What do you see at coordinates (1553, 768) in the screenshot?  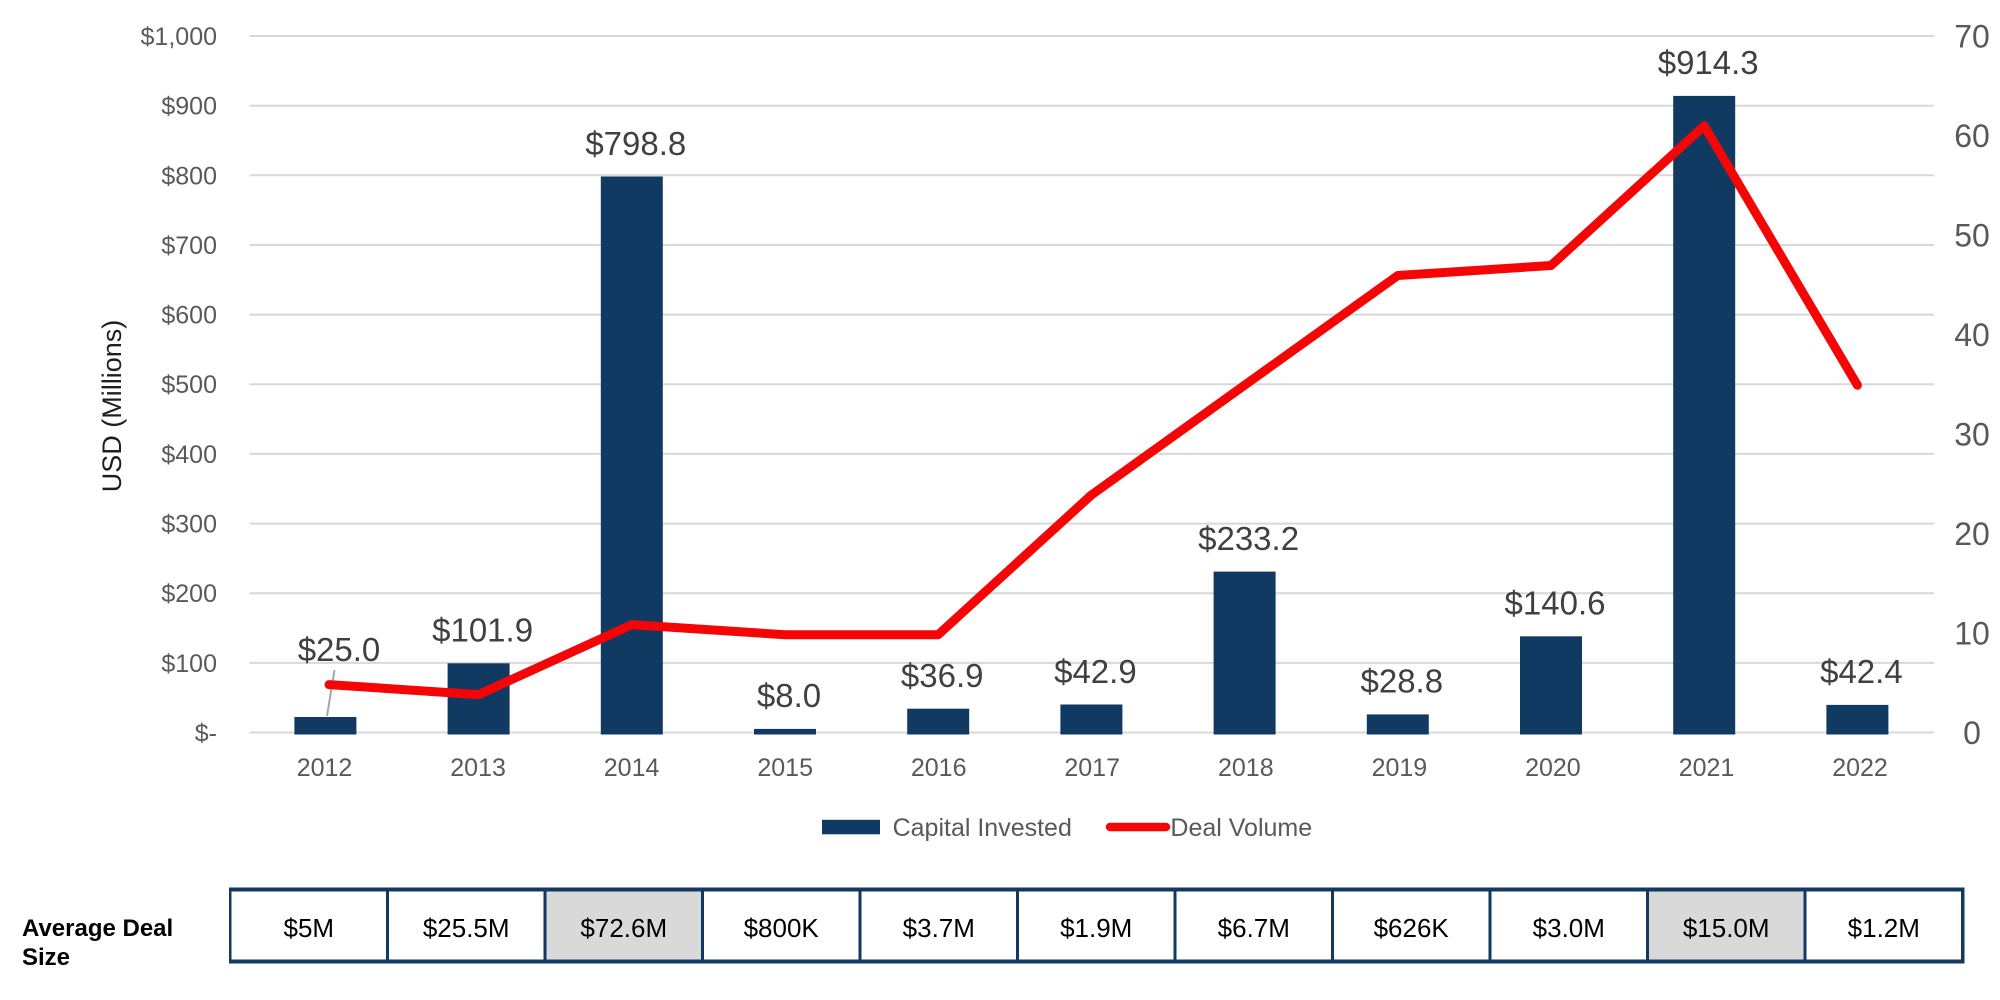 I see `svg-text: 2020` at bounding box center [1553, 768].